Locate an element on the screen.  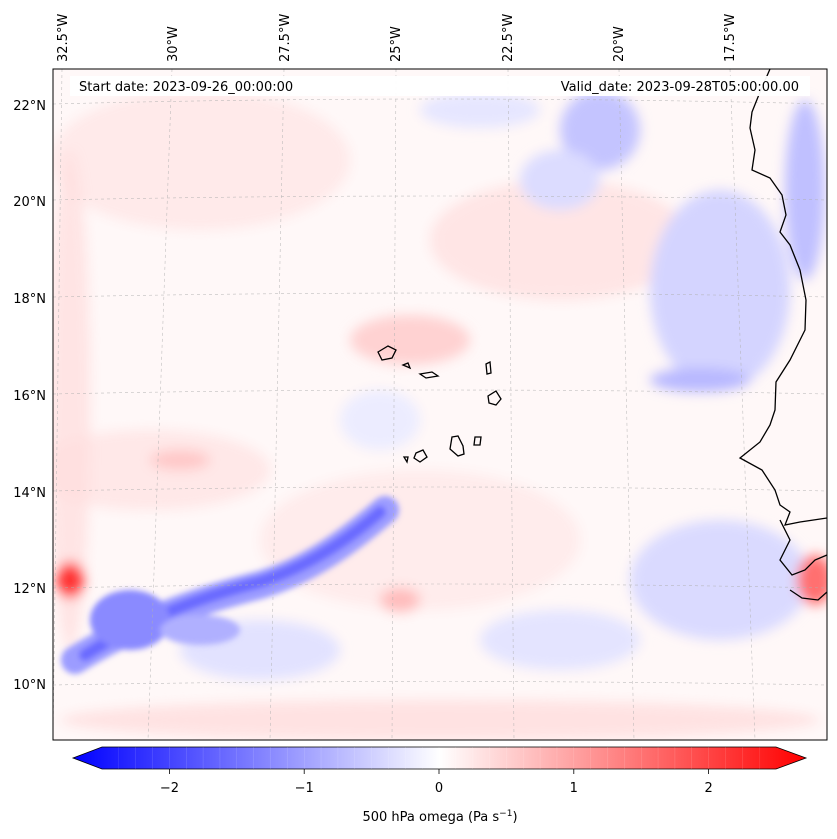
cabo-verde-islands is located at coordinates (439, 404).